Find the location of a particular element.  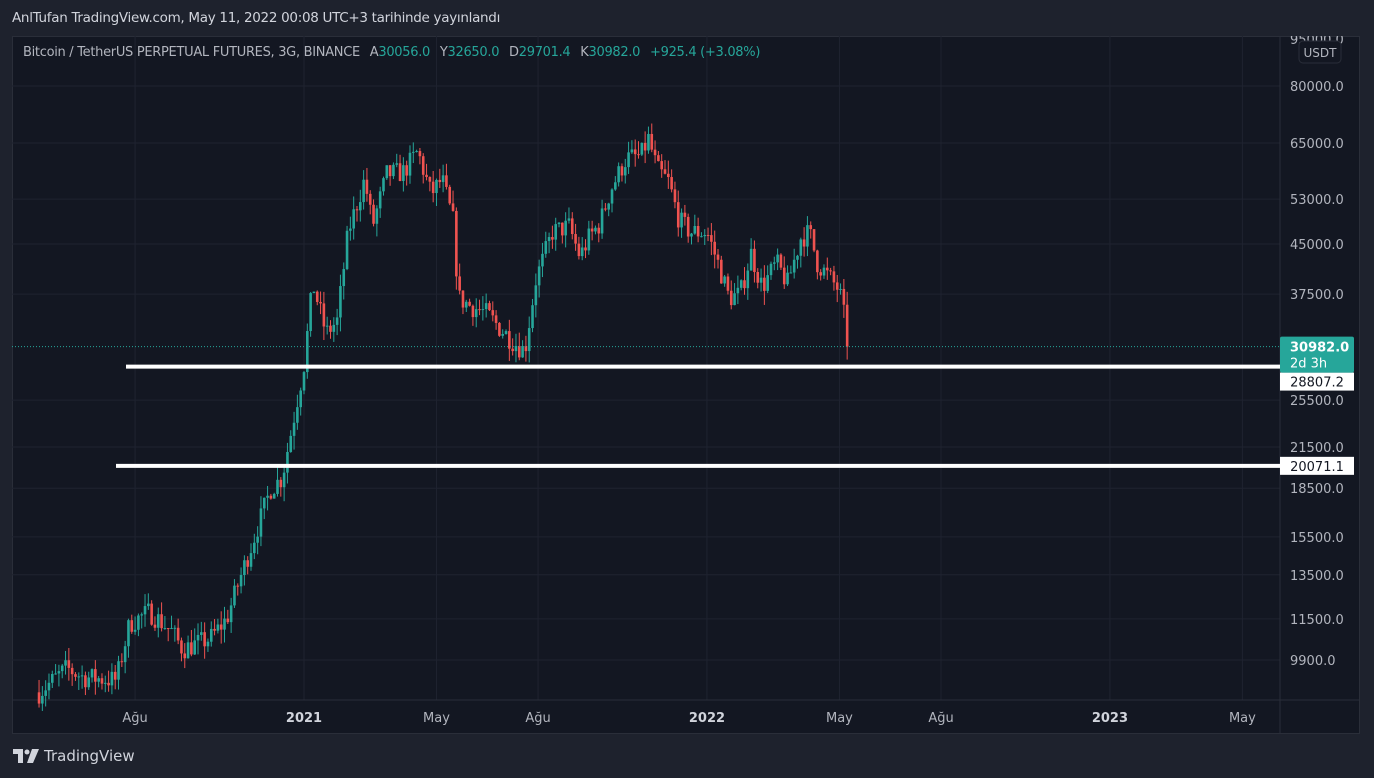

open-label: A is located at coordinates (374, 52).